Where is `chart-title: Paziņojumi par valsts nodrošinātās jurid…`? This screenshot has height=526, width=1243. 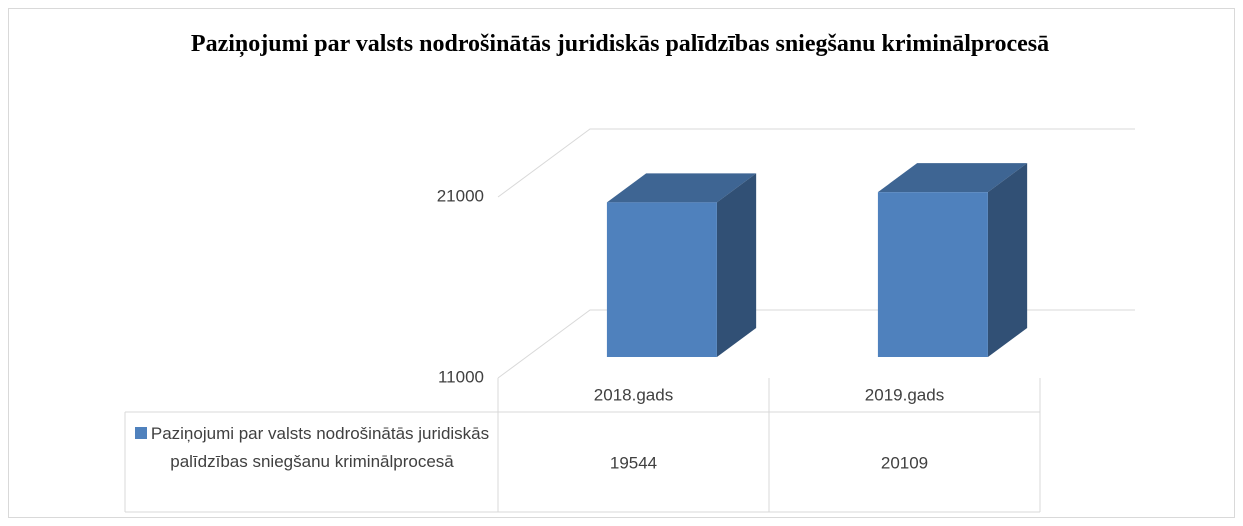
chart-title: Paziņojumi par valsts nodrošinātās jurid… is located at coordinates (620, 44).